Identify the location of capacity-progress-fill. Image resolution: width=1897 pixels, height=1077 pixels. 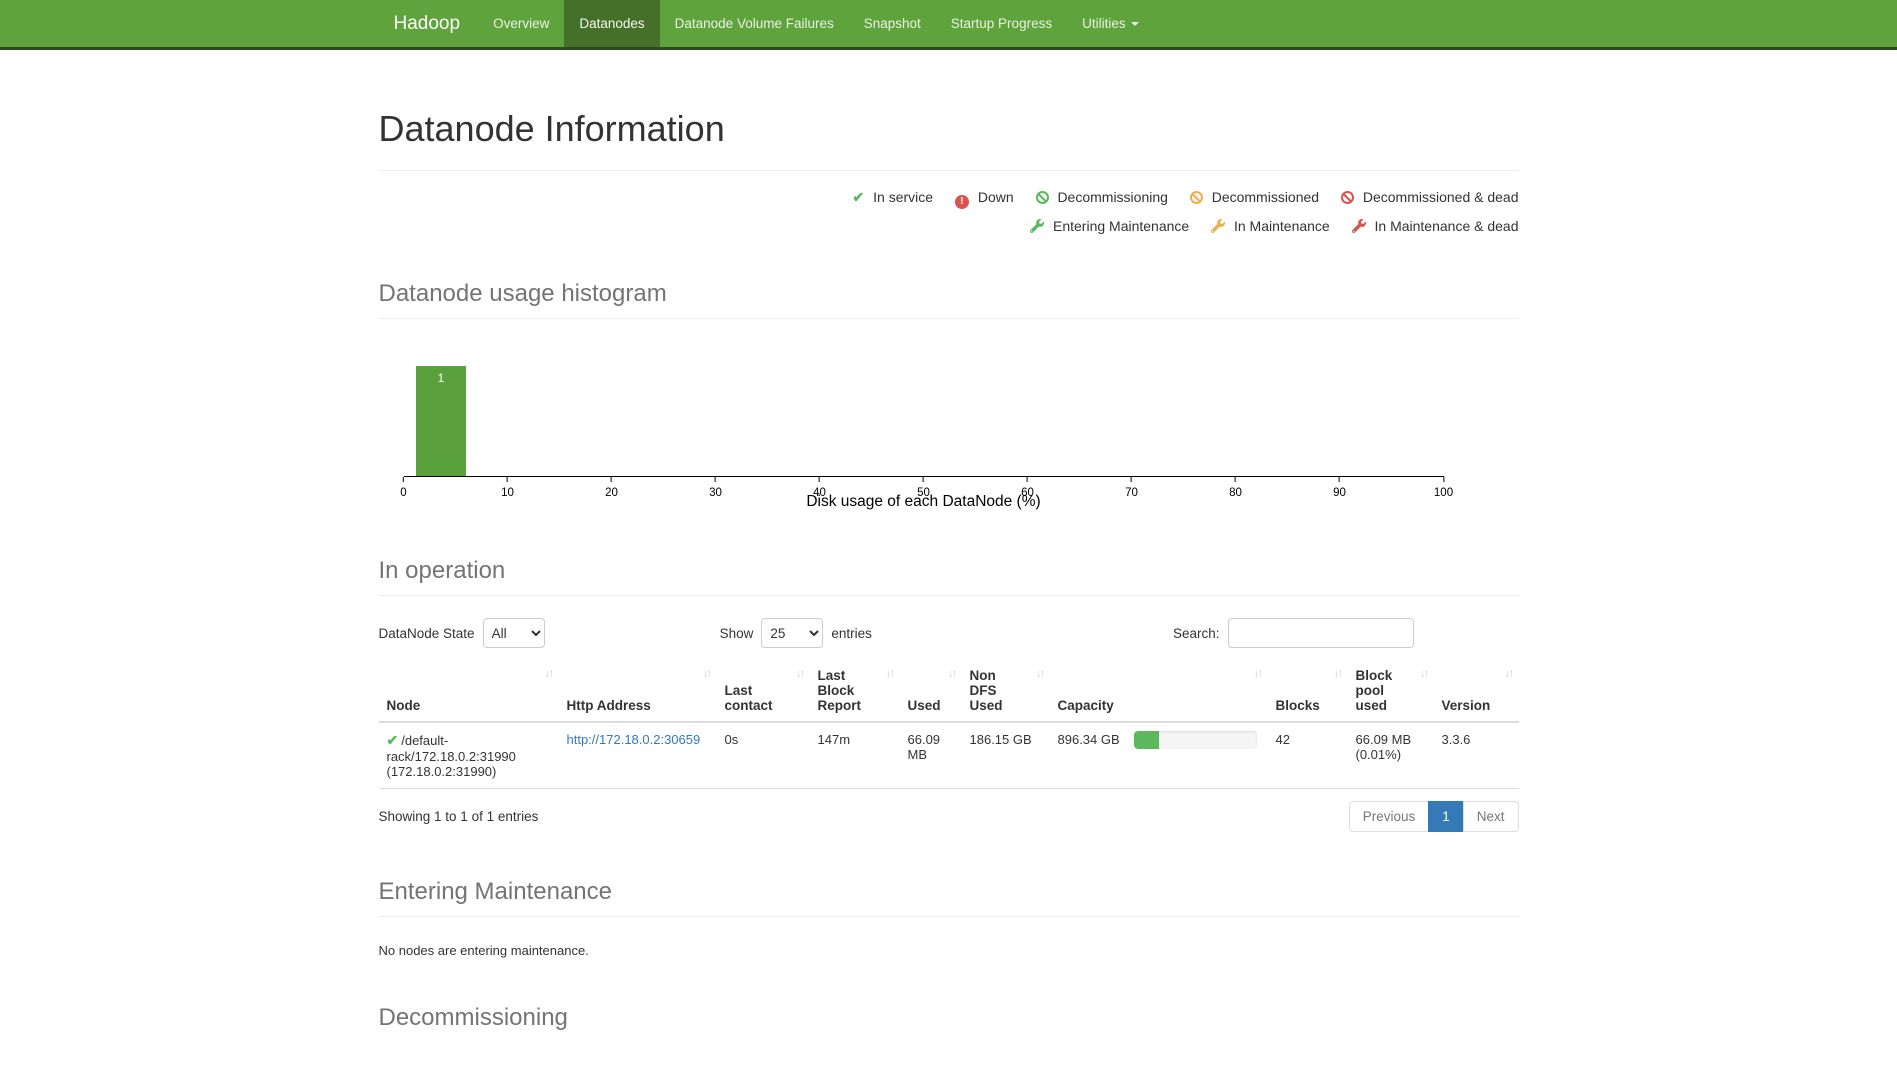
(1146, 740).